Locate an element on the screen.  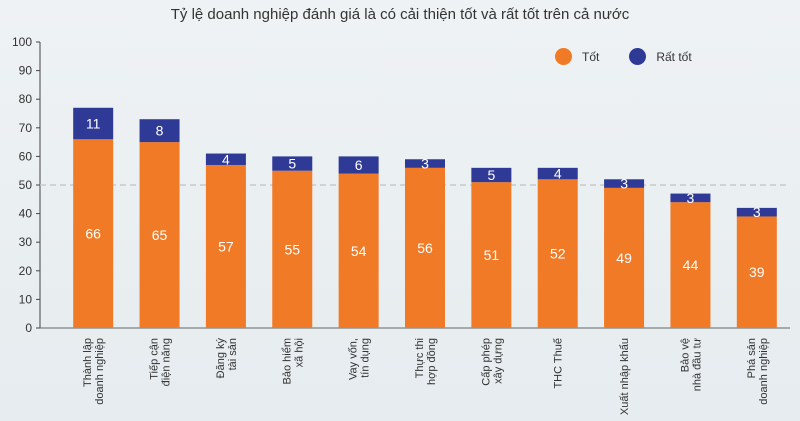
y-tick-label: 50 is located at coordinates (26, 185).